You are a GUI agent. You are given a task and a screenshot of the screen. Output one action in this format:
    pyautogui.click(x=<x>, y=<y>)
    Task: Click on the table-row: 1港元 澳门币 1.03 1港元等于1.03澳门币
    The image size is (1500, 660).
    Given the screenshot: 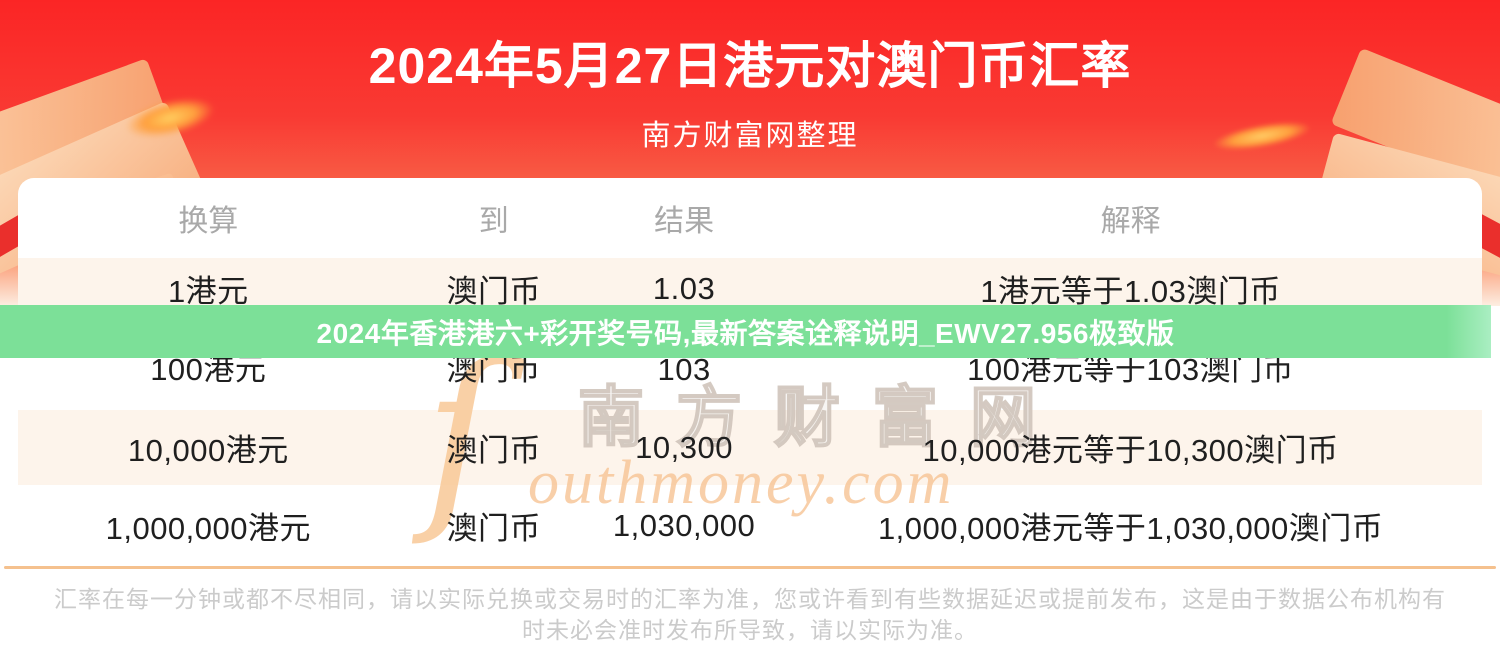 What is the action you would take?
    pyautogui.click(x=750, y=283)
    